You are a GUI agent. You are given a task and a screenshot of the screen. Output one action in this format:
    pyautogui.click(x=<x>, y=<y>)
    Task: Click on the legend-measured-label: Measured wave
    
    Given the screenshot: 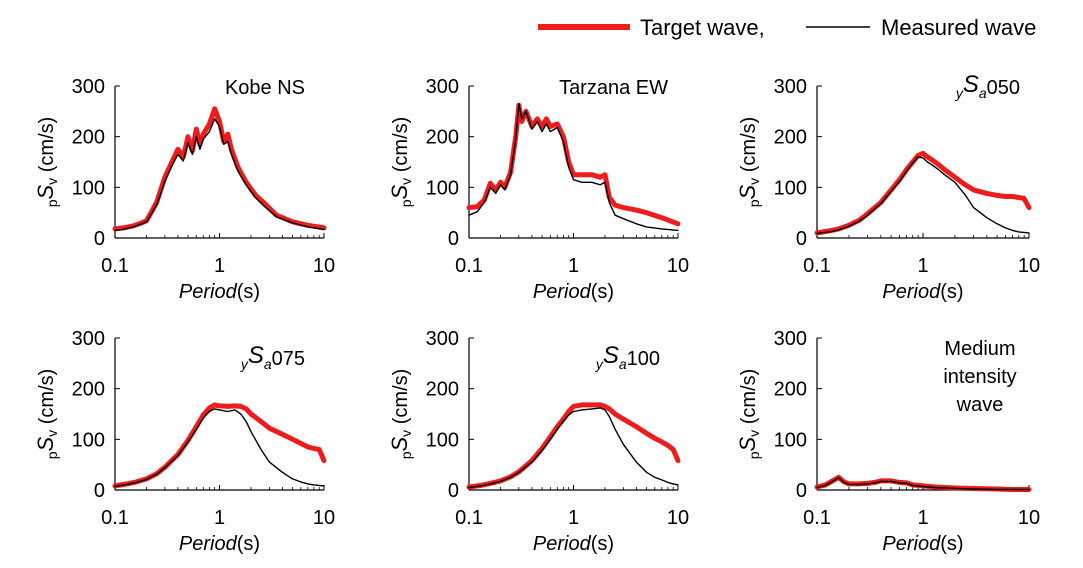 What is the action you would take?
    pyautogui.click(x=958, y=27)
    